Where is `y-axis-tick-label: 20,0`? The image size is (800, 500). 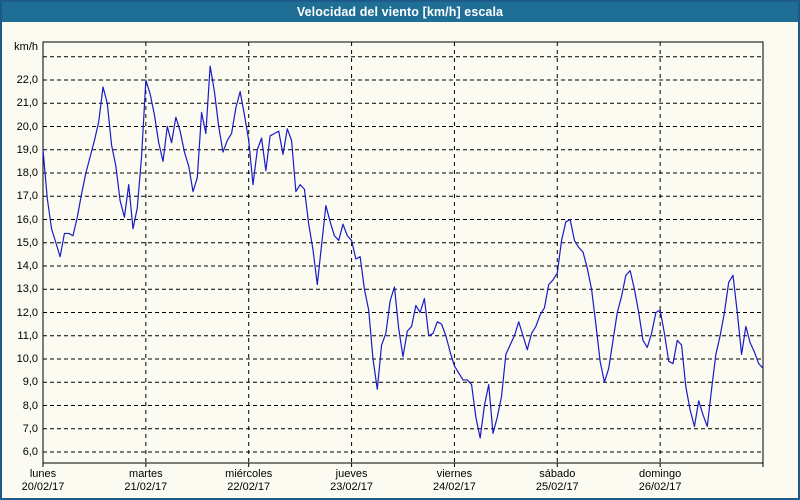 y-axis-tick-label: 20,0 is located at coordinates (27, 126).